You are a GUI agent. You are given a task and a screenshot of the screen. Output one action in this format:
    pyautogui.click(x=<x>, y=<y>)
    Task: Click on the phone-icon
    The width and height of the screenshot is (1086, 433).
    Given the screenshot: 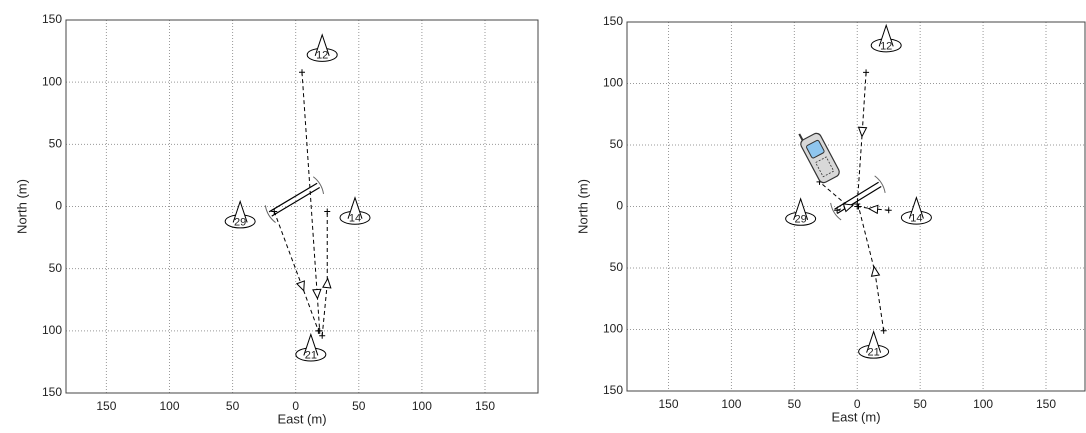 What is the action you would take?
    pyautogui.click(x=819, y=158)
    